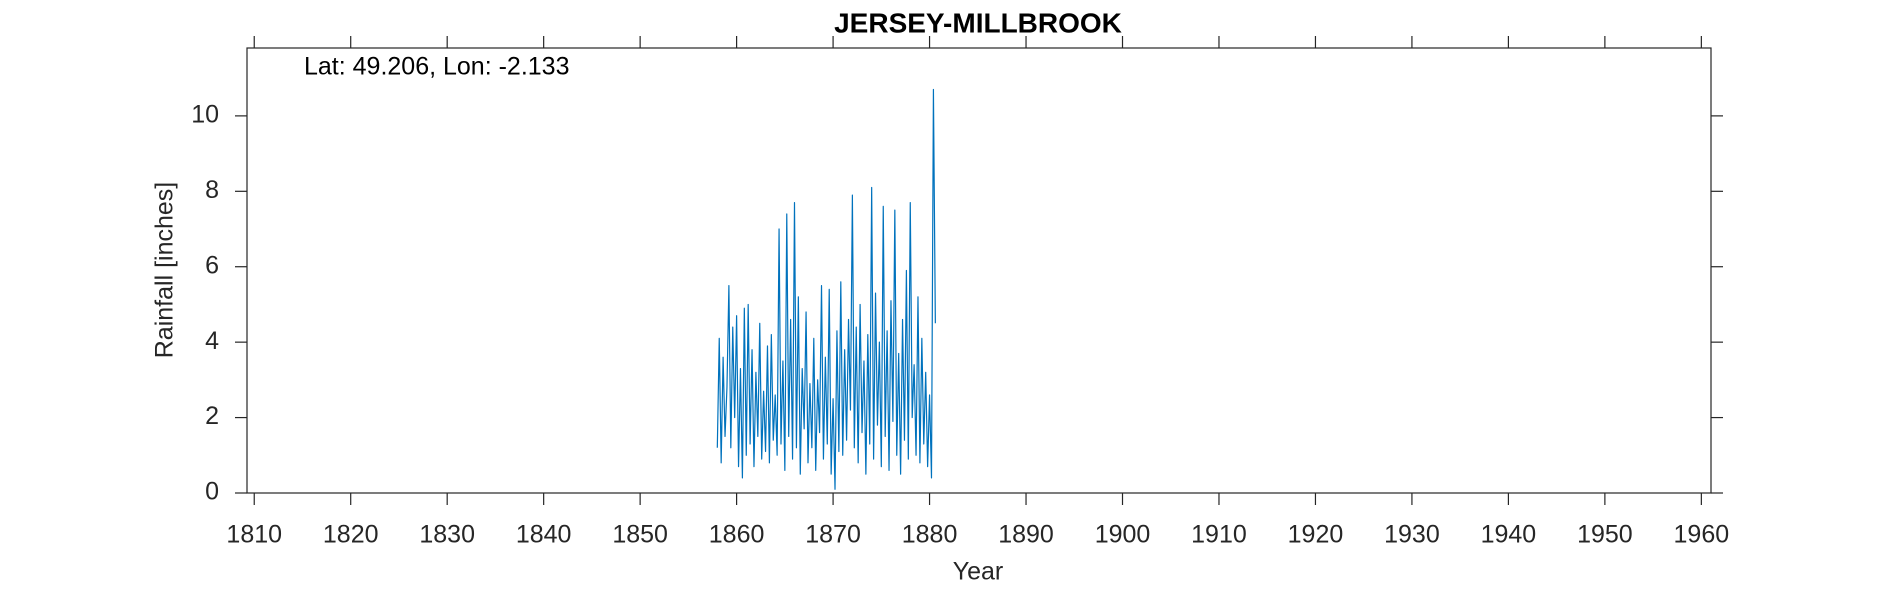 The width and height of the screenshot is (1890, 591). What do you see at coordinates (212, 190) in the screenshot?
I see `y-tick-label: 8` at bounding box center [212, 190].